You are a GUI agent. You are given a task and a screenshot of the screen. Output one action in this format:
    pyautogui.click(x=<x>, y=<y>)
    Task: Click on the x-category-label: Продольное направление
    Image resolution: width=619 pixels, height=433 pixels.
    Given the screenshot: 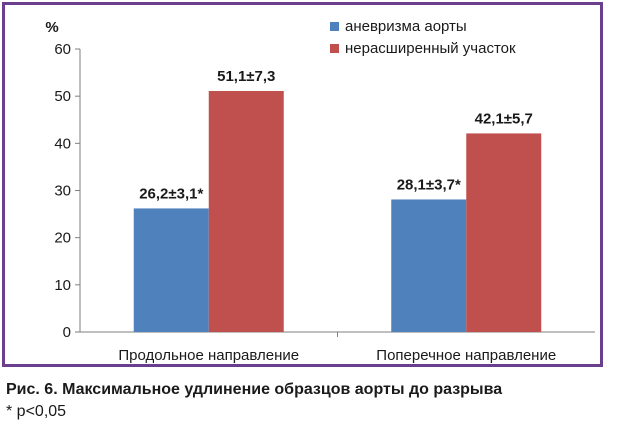 What is the action you would take?
    pyautogui.click(x=208, y=355)
    